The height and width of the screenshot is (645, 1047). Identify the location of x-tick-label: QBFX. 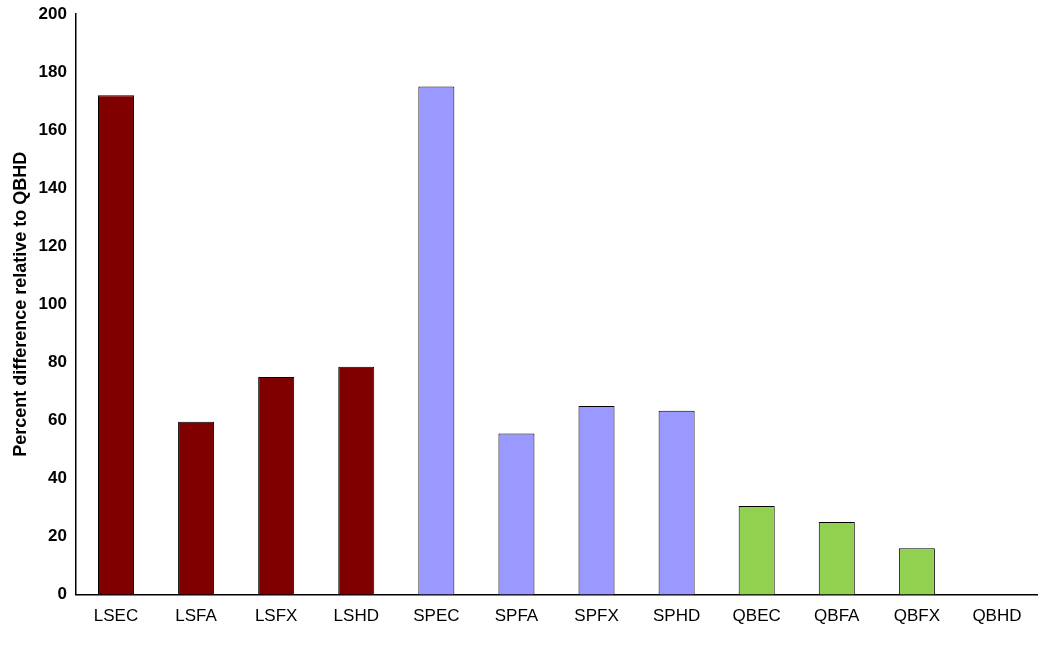
(917, 616).